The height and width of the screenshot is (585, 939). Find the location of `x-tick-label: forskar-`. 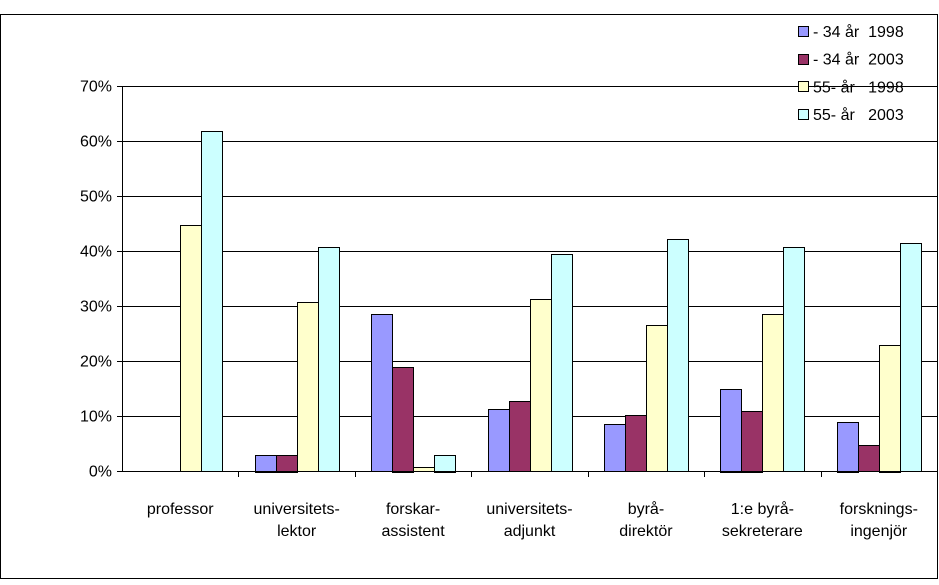

x-tick-label: forskar- is located at coordinates (413, 509).